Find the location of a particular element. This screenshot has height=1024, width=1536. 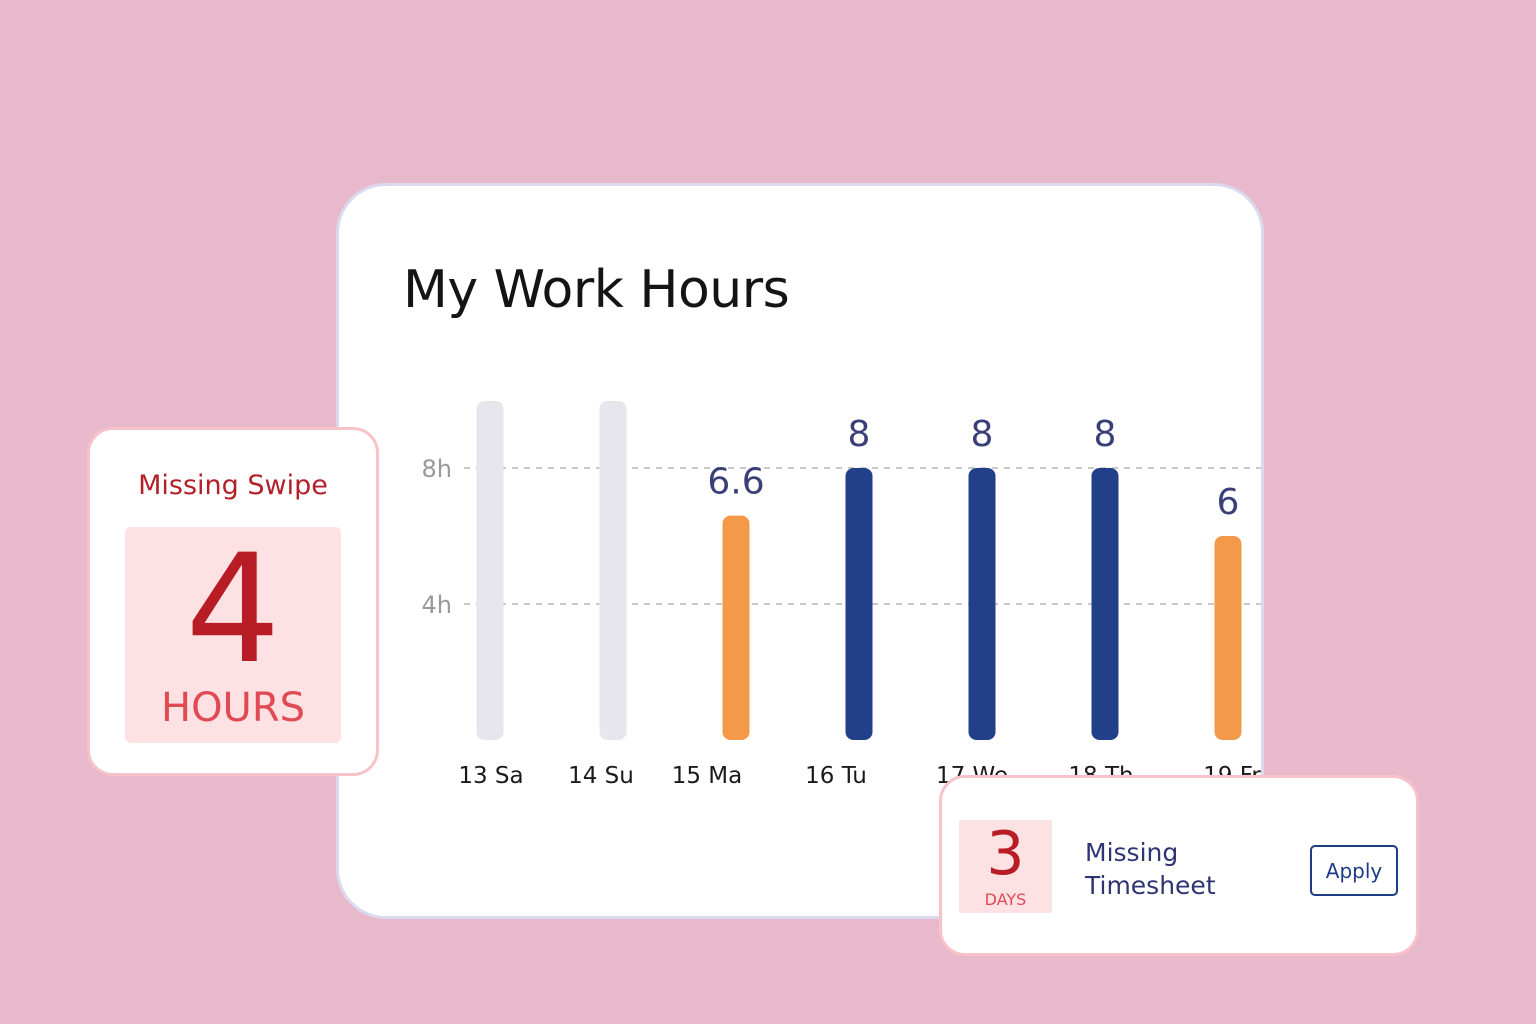

page-title: My Work Hours is located at coordinates (596, 290).